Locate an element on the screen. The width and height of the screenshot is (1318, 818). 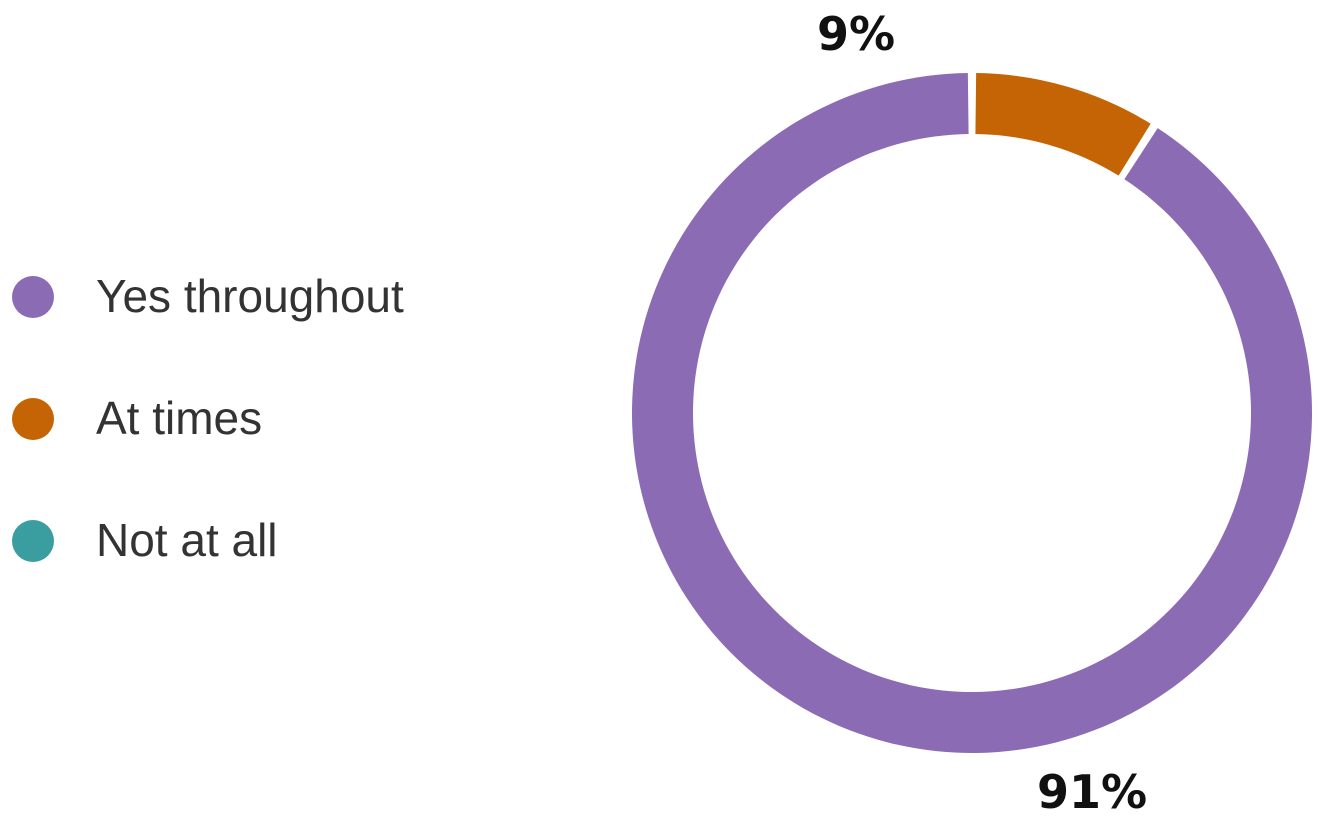
legend-item-not-at-all: Not at all is located at coordinates (292, 540).